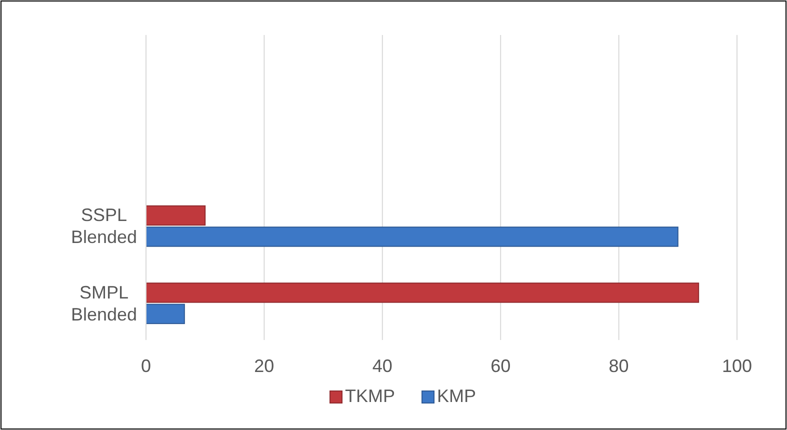  What do you see at coordinates (382, 366) in the screenshot?
I see `x-tick-label: 40` at bounding box center [382, 366].